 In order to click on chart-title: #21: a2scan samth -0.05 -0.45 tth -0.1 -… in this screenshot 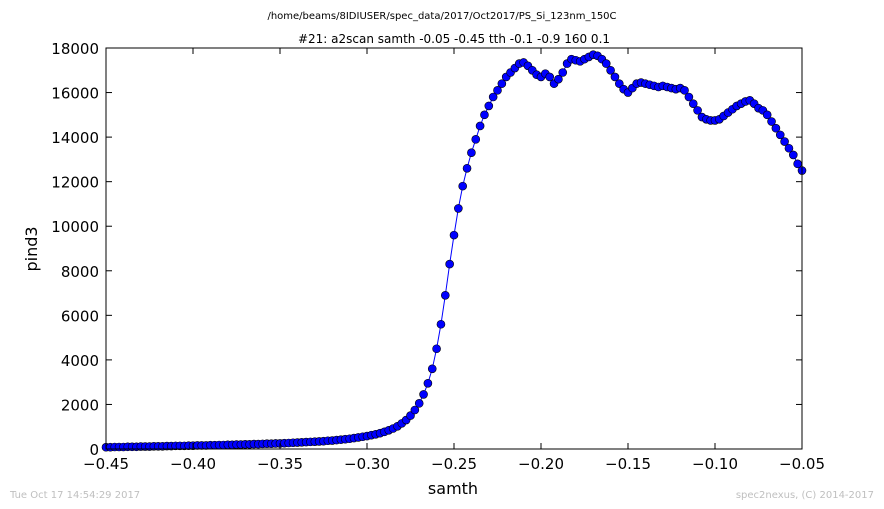, I will do `click(454, 39)`.